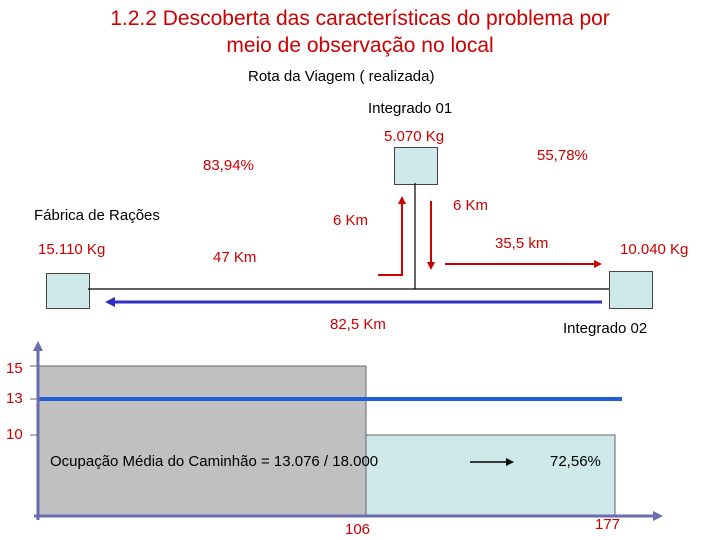 The width and height of the screenshot is (720, 540). I want to click on distance-6km-left: 6 Km, so click(351, 220).